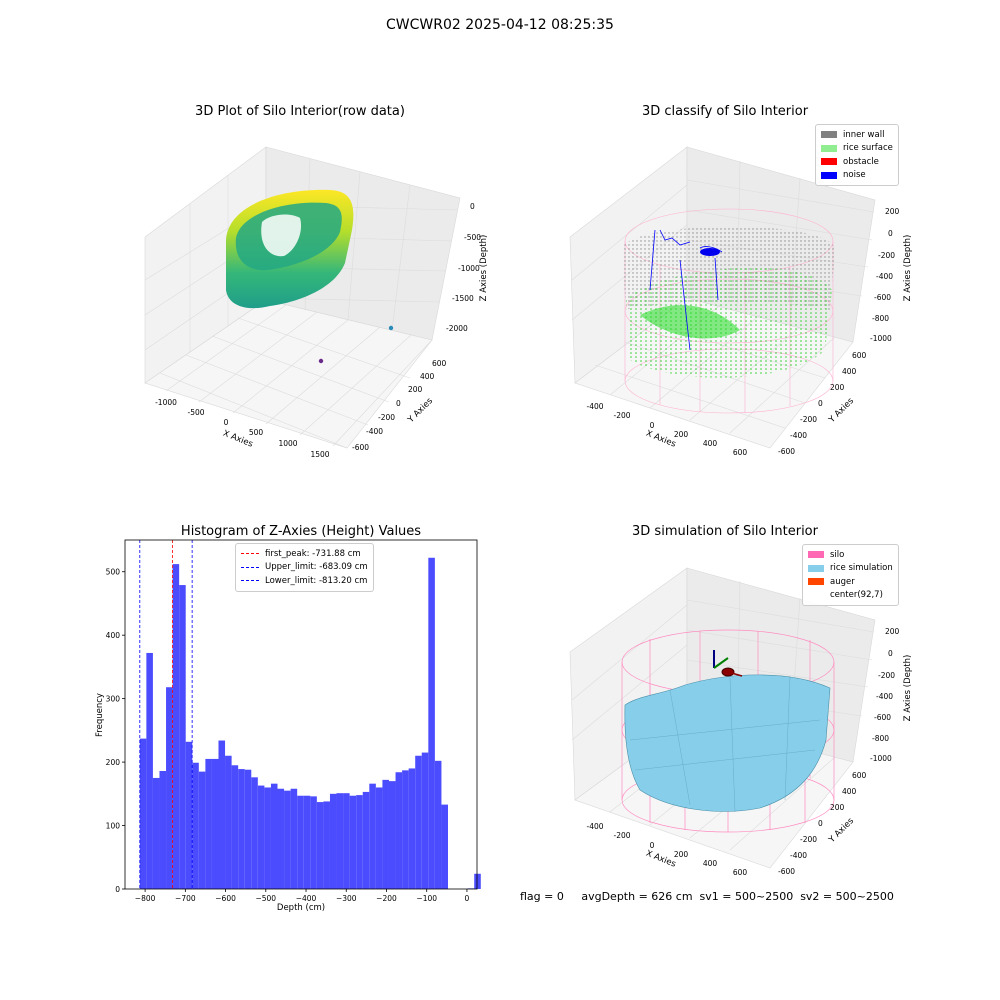 Image resolution: width=1000 pixels, height=1000 pixels. What do you see at coordinates (857, 162) in the screenshot?
I see `legend-entry-obstacle: obstacle` at bounding box center [857, 162].